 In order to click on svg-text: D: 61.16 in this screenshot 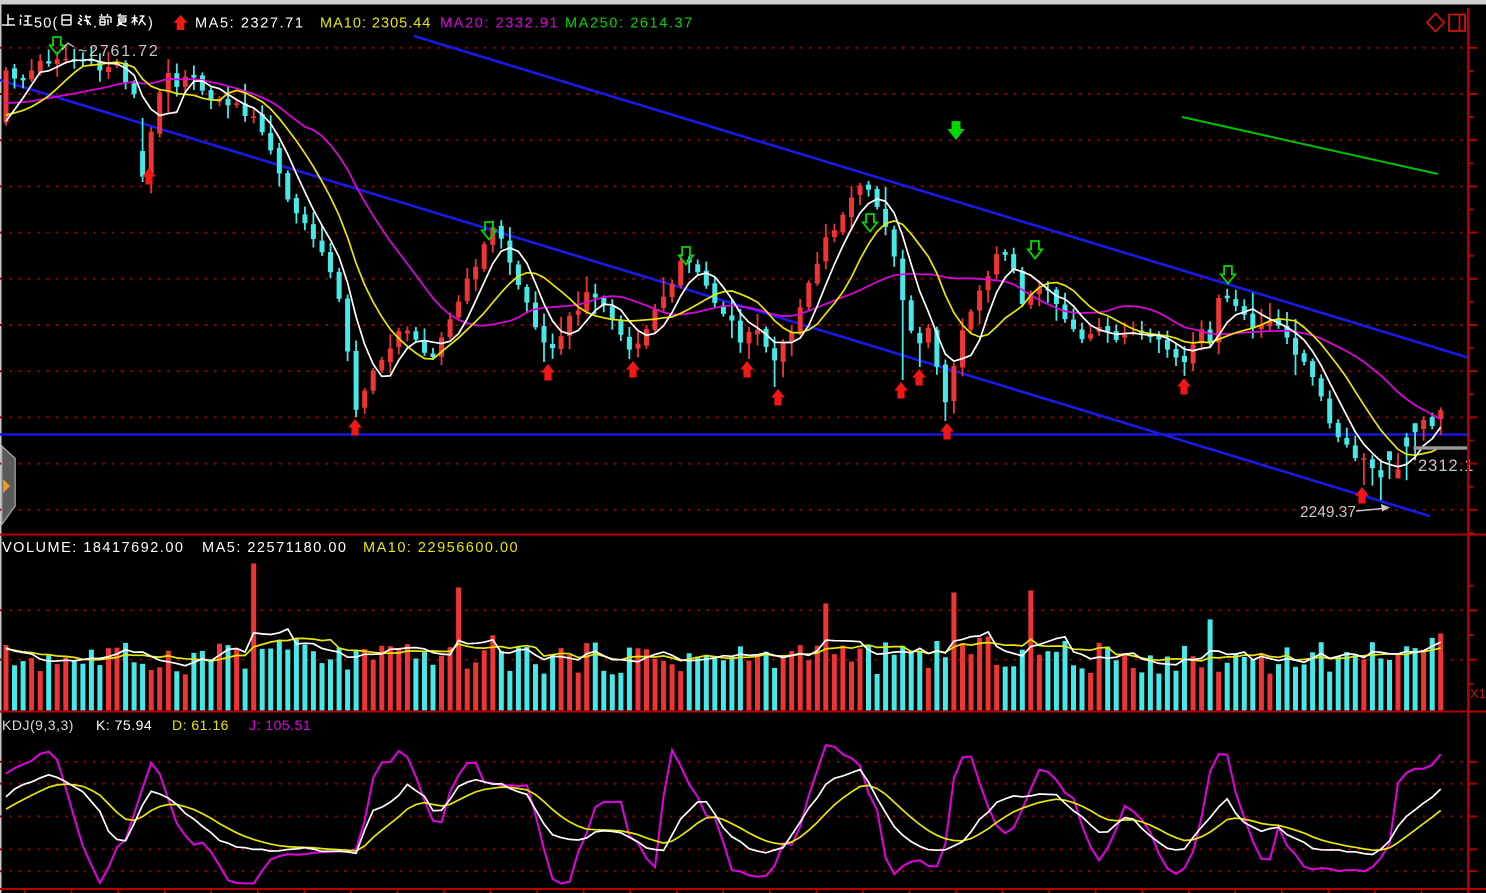, I will do `click(200, 725)`.